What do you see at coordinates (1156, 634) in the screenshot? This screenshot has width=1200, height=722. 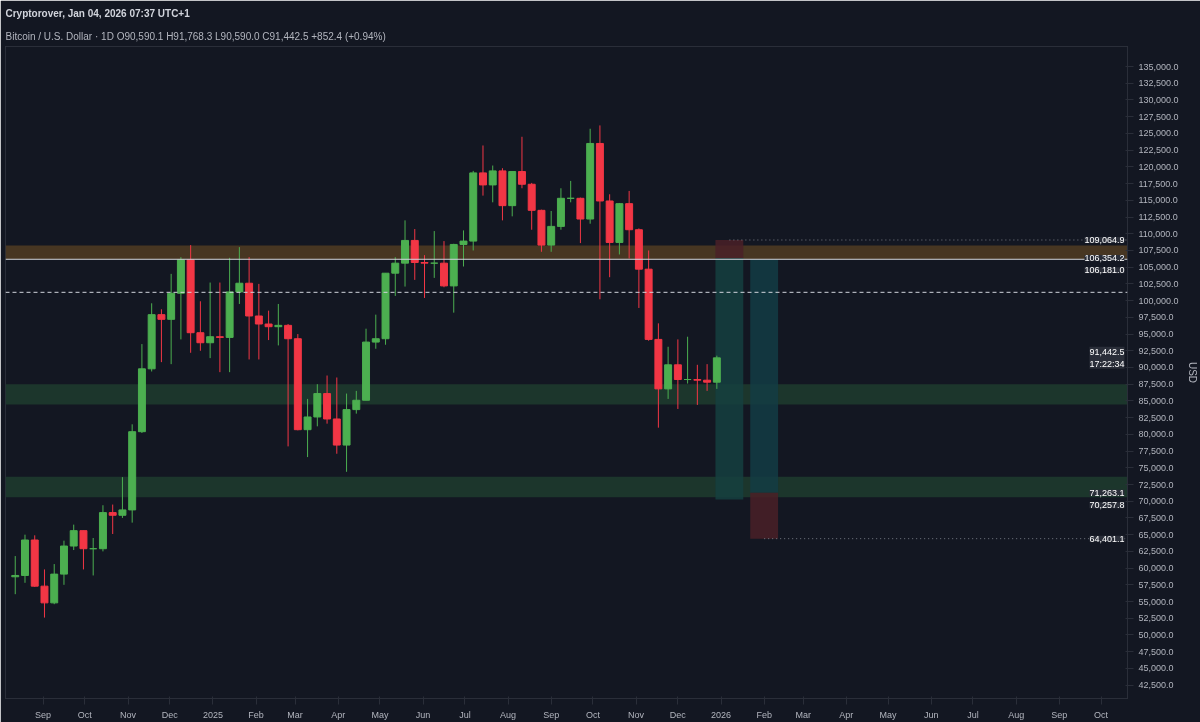 I see `y-tick-label: 50,000.0` at bounding box center [1156, 634].